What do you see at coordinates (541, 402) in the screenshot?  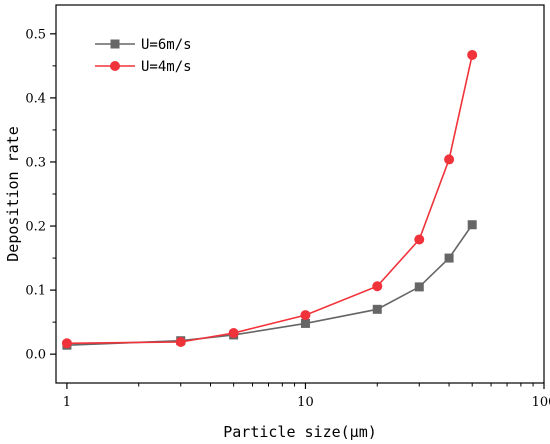 I see `x-tick-label: 100` at bounding box center [541, 402].